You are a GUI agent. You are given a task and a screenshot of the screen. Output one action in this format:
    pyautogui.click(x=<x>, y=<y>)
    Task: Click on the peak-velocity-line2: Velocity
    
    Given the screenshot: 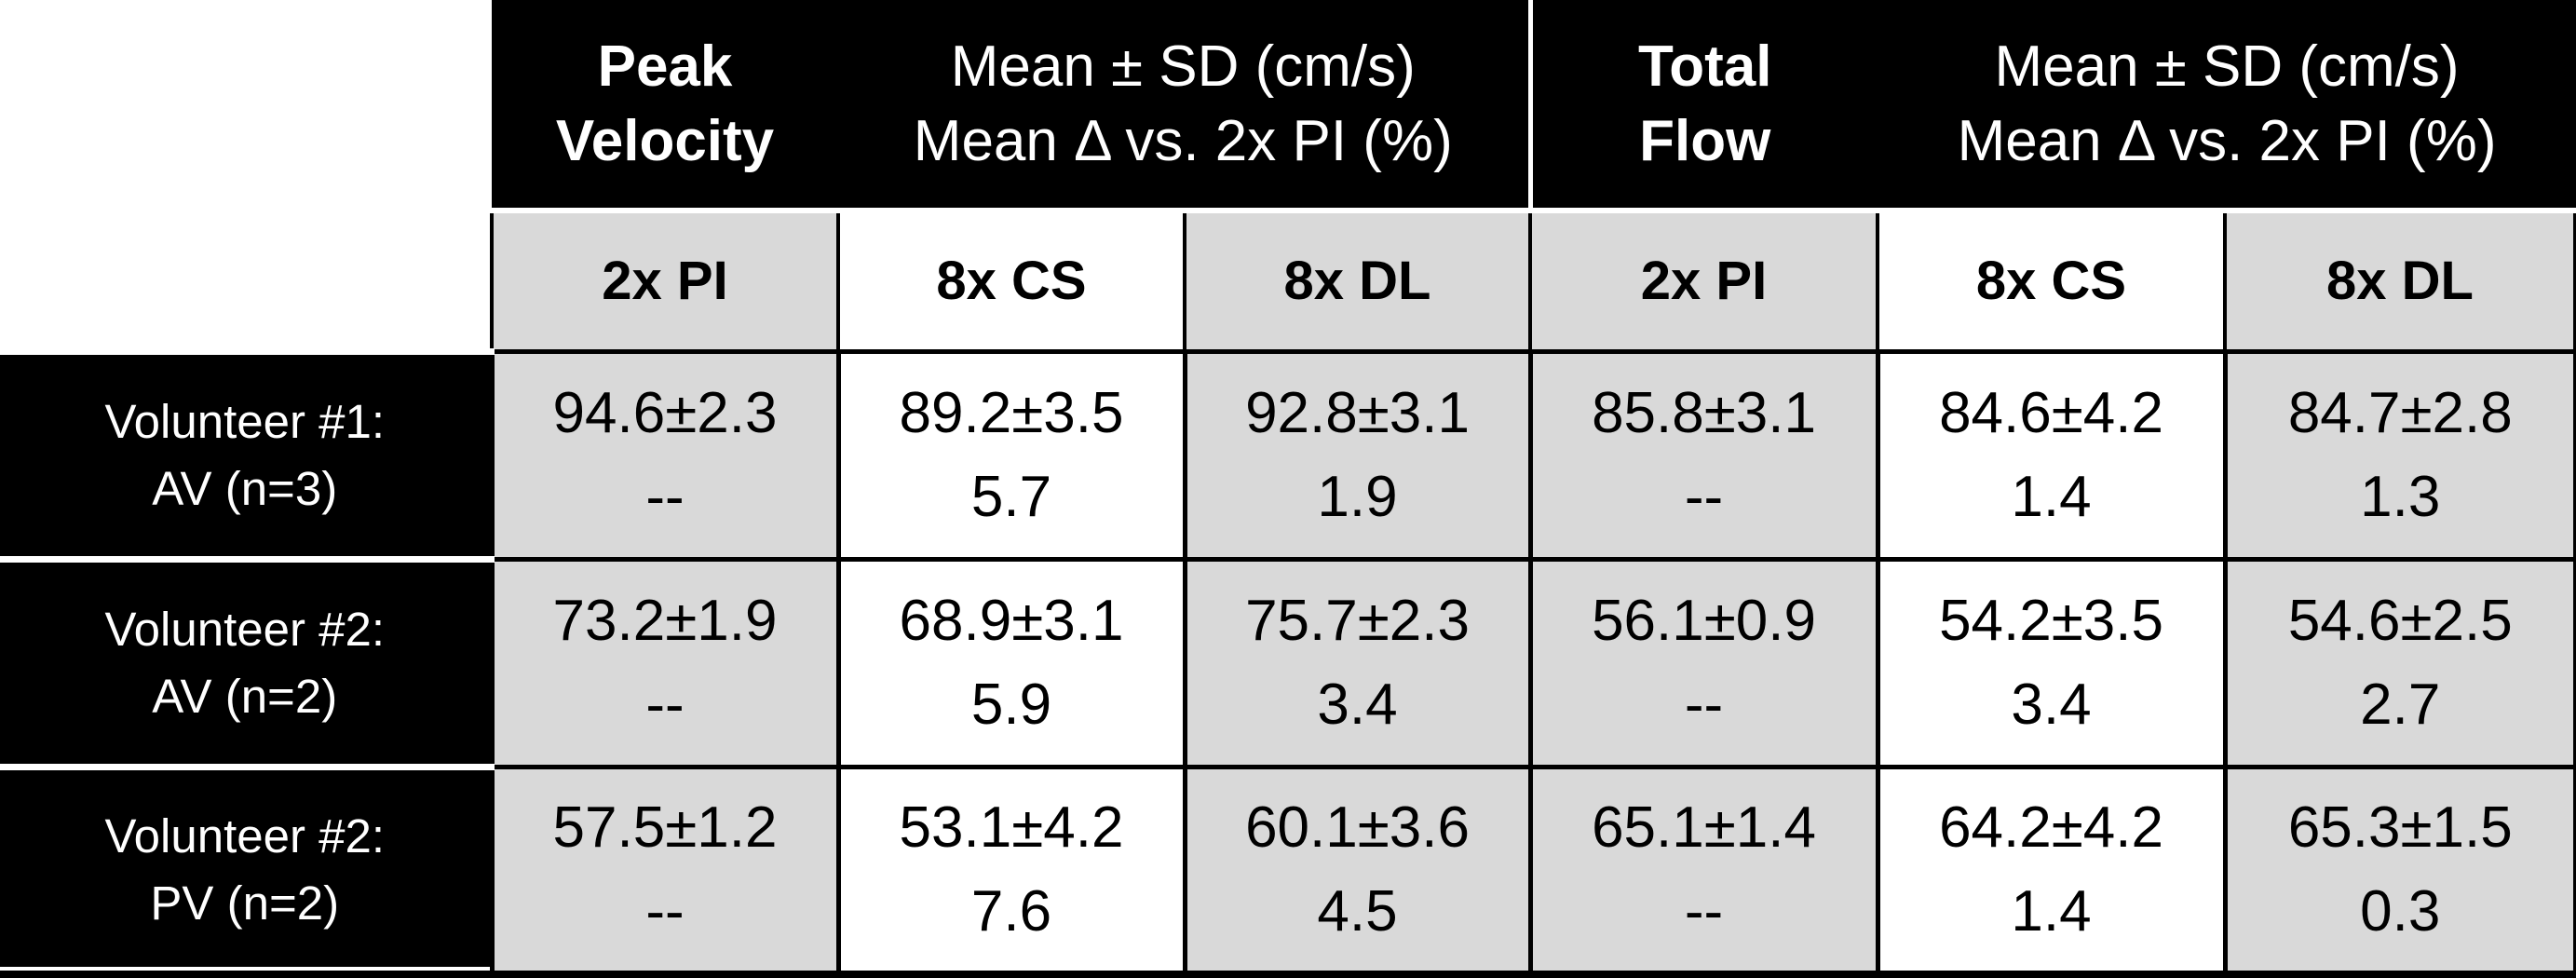 What is the action you would take?
    pyautogui.click(x=665, y=140)
    